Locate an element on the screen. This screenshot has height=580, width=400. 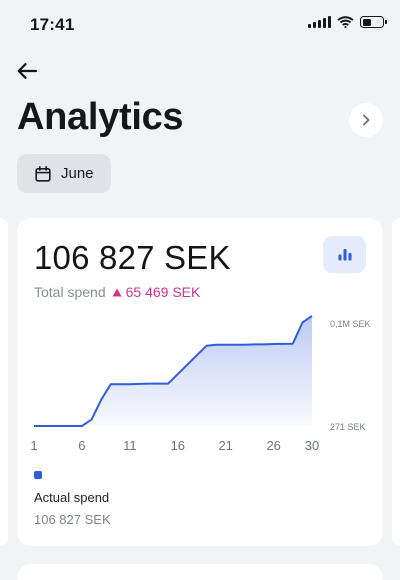
x-tick-label: 16 is located at coordinates (178, 445).